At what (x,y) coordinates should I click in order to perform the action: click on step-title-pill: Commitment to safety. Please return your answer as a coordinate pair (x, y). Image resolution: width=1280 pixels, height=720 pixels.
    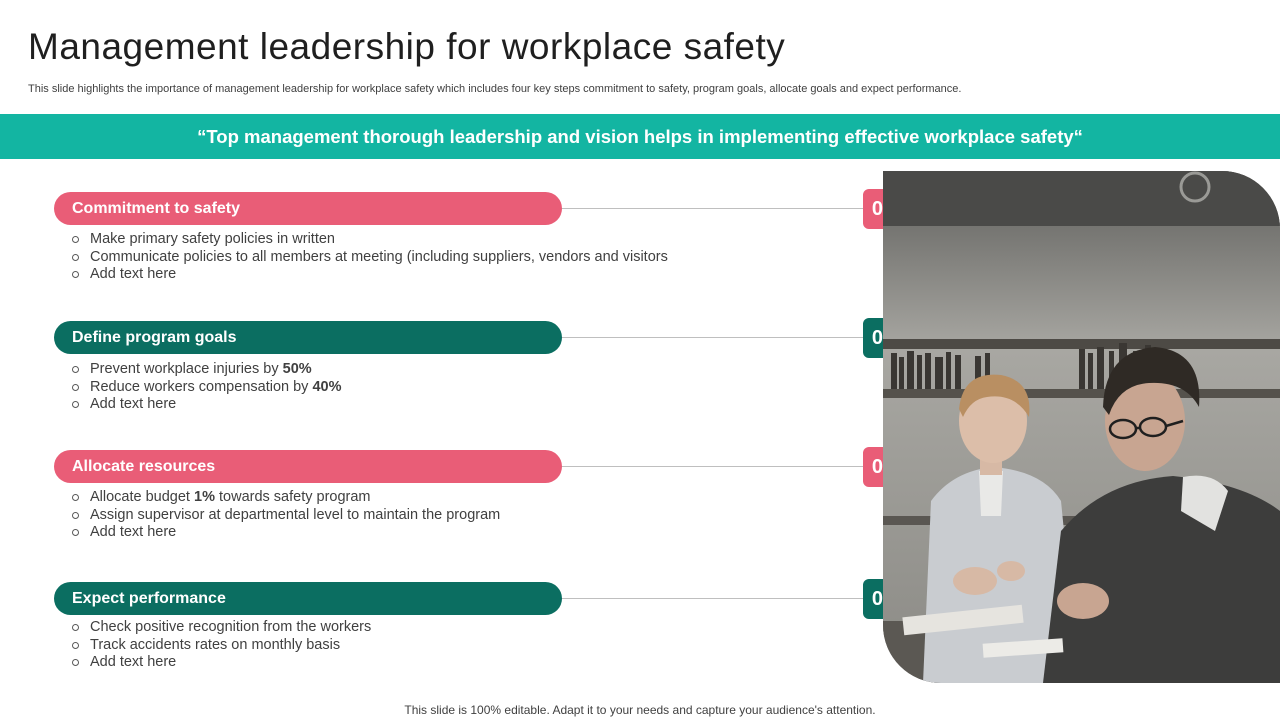
    Looking at the image, I should click on (308, 208).